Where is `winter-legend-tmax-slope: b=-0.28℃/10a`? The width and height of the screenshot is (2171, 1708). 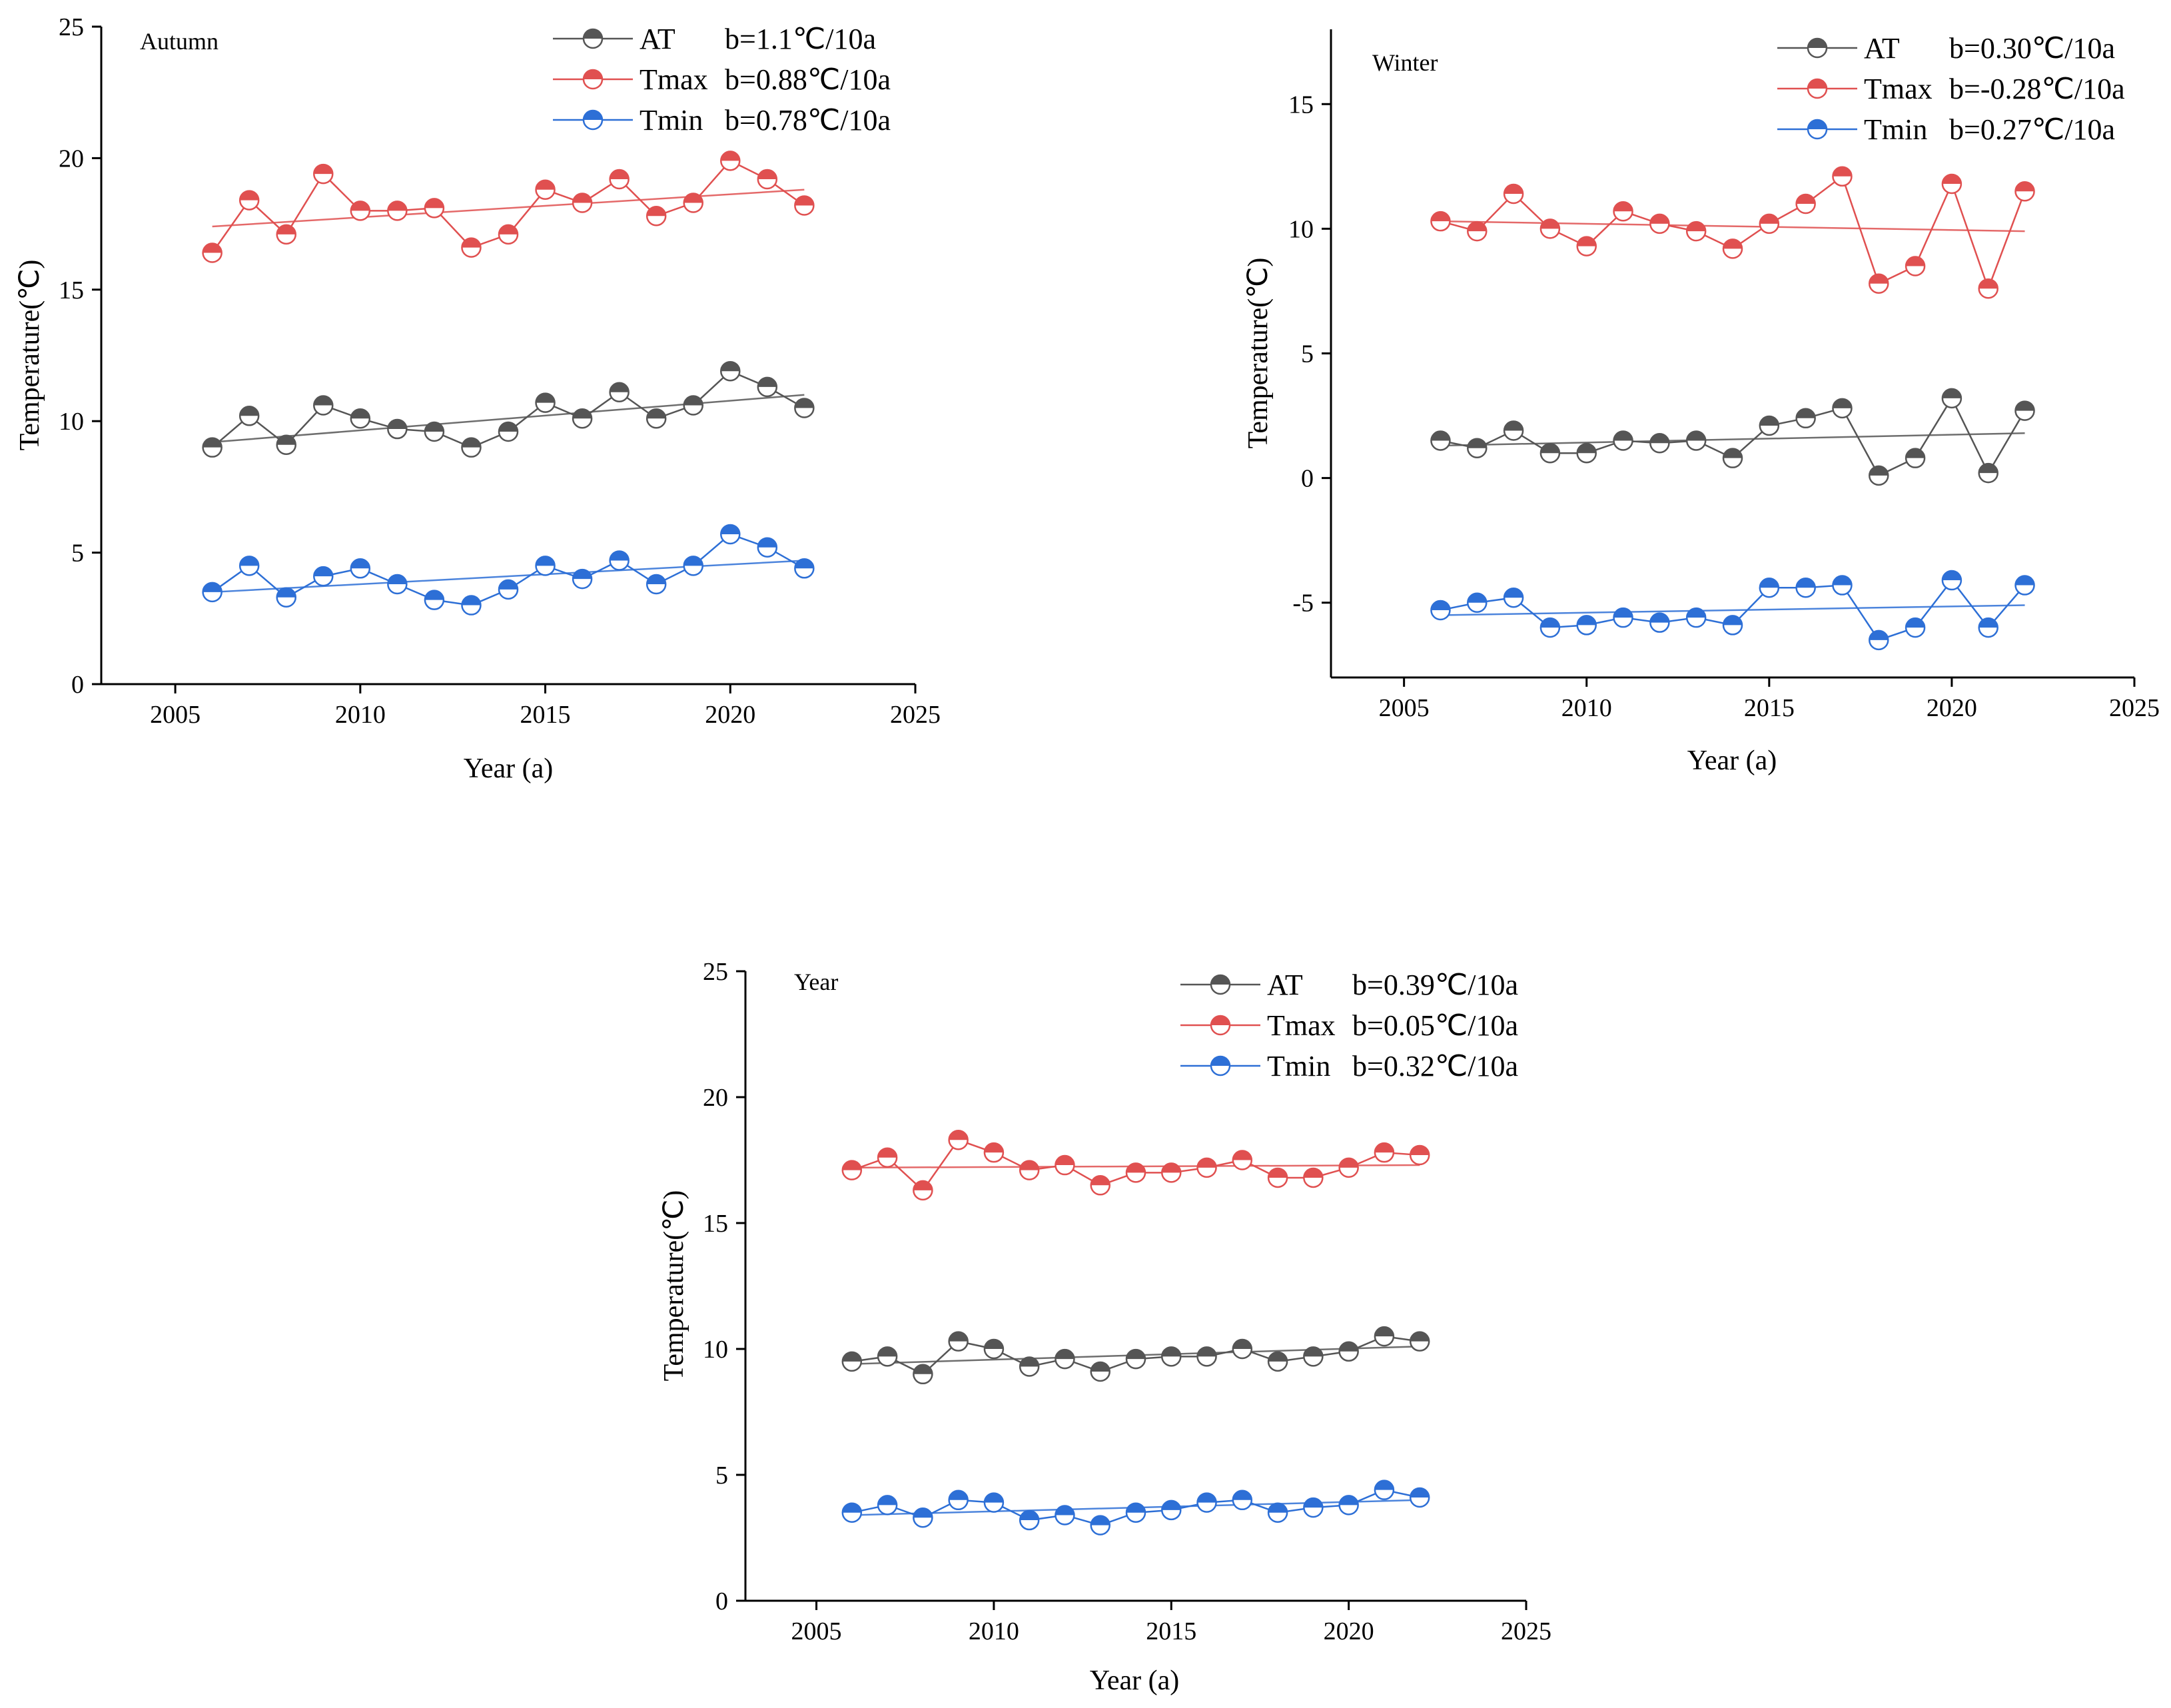 winter-legend-tmax-slope: b=-0.28℃/10a is located at coordinates (2037, 89).